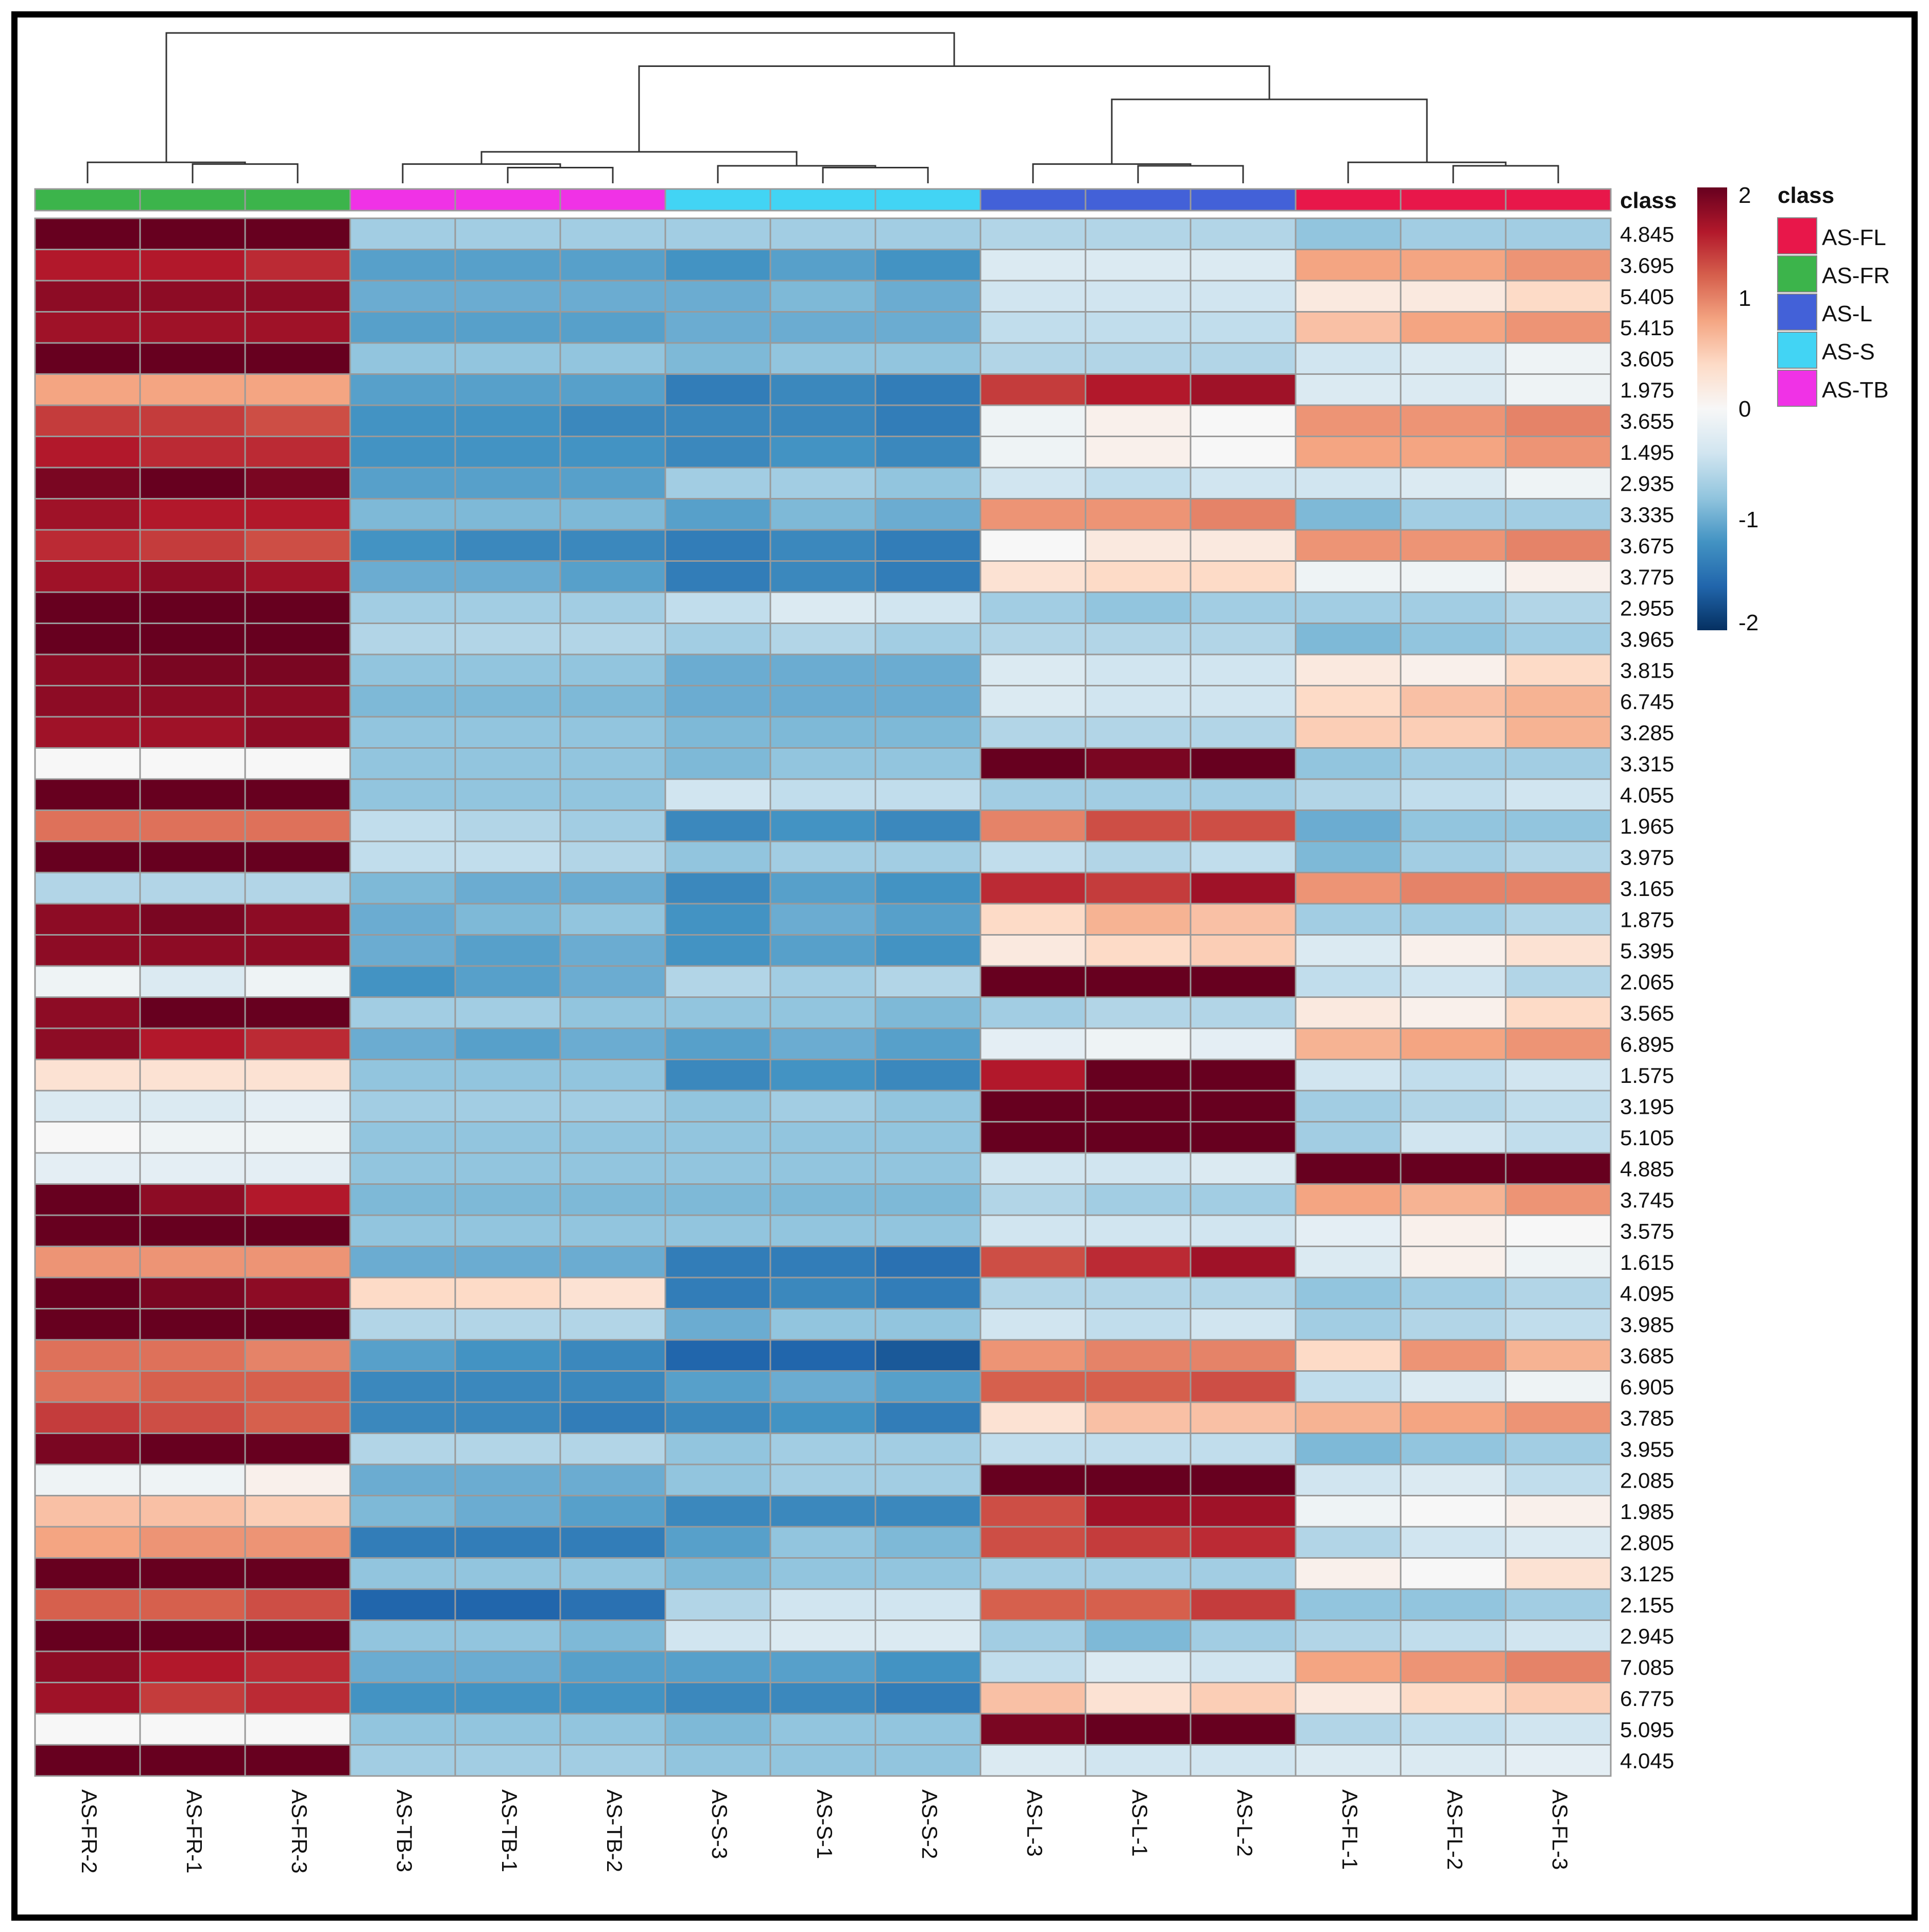 This screenshot has height=1932, width=1929. I want to click on row-label: 5.415, so click(1647, 328).